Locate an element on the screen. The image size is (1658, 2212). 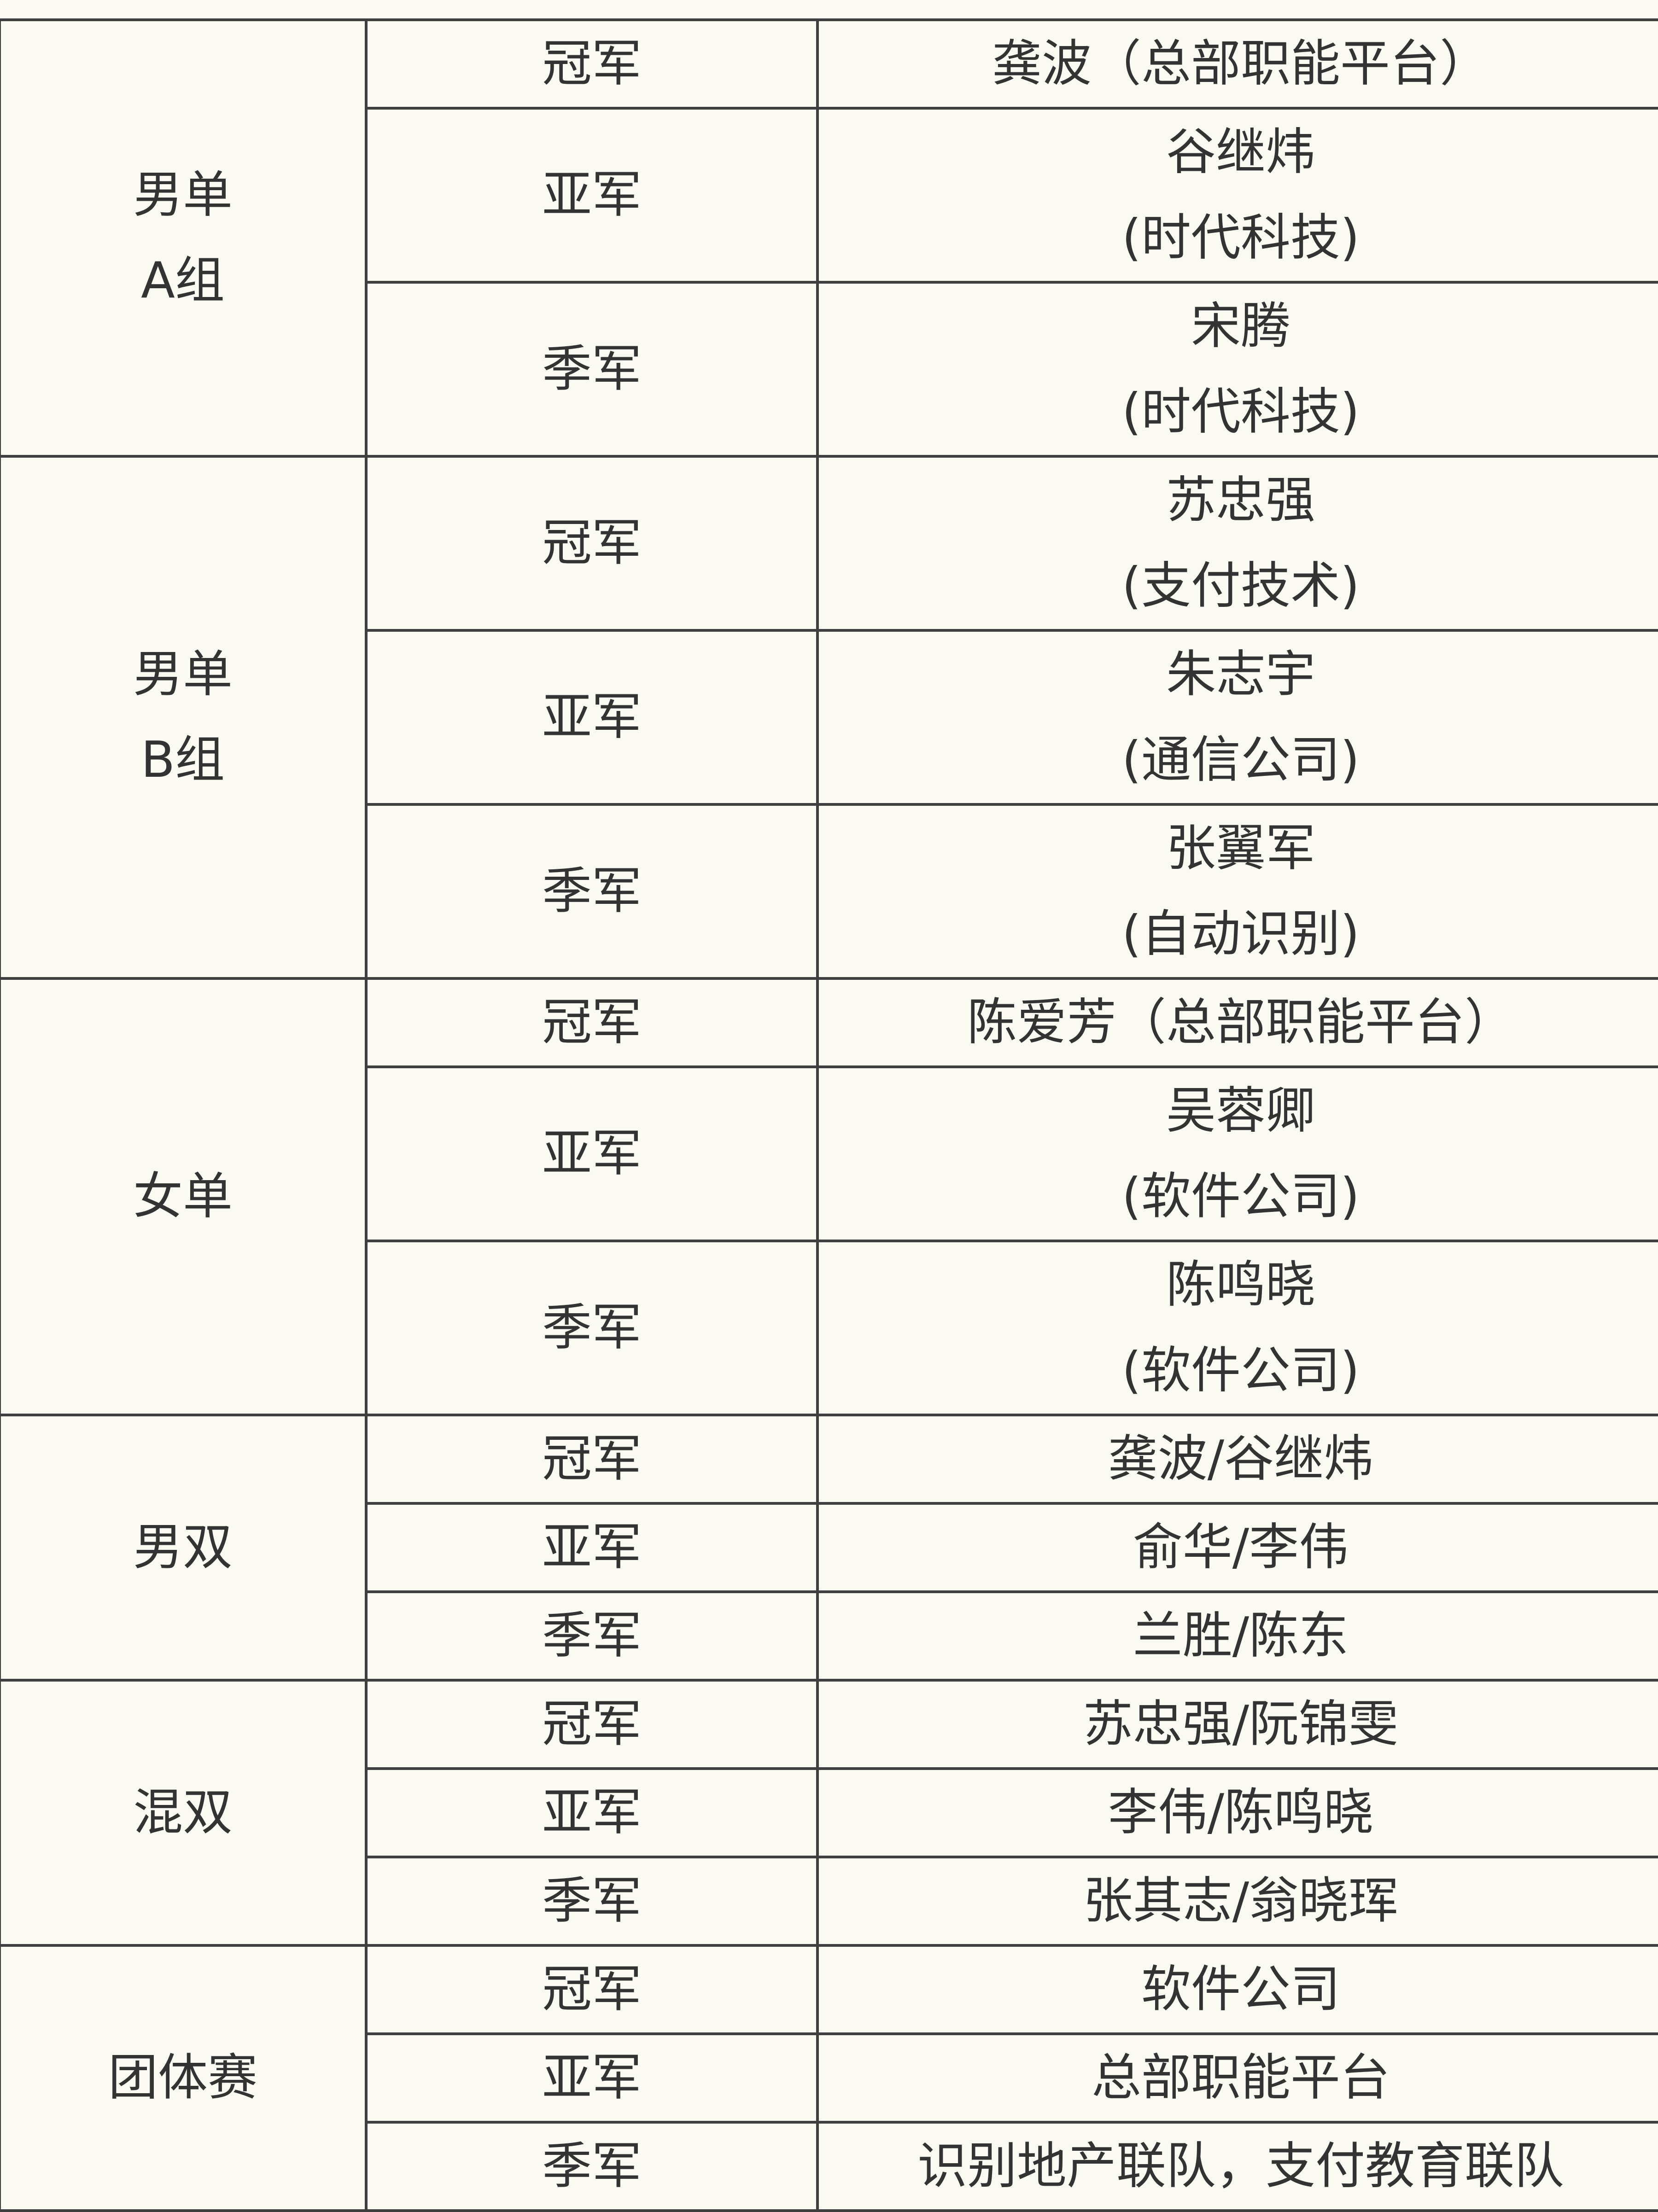
winner-cell: 俞华/李伟 is located at coordinates (1237, 1548).